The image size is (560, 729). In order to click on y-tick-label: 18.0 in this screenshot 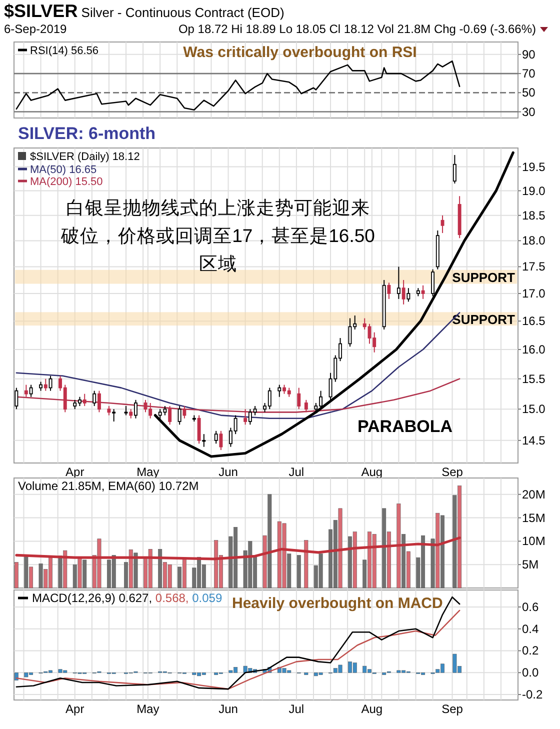, I will do `click(534, 241)`.